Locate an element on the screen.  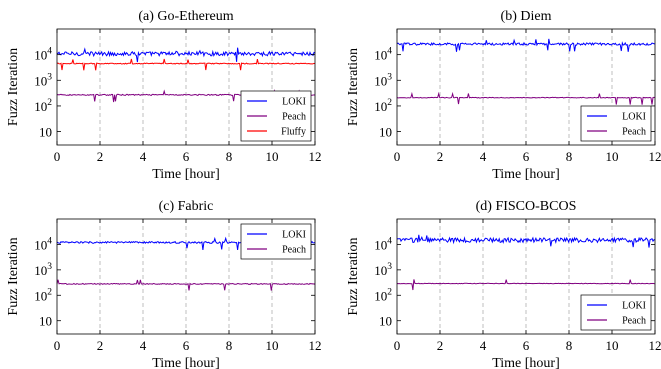
chart-title: (c) Fabric is located at coordinates (186, 206).